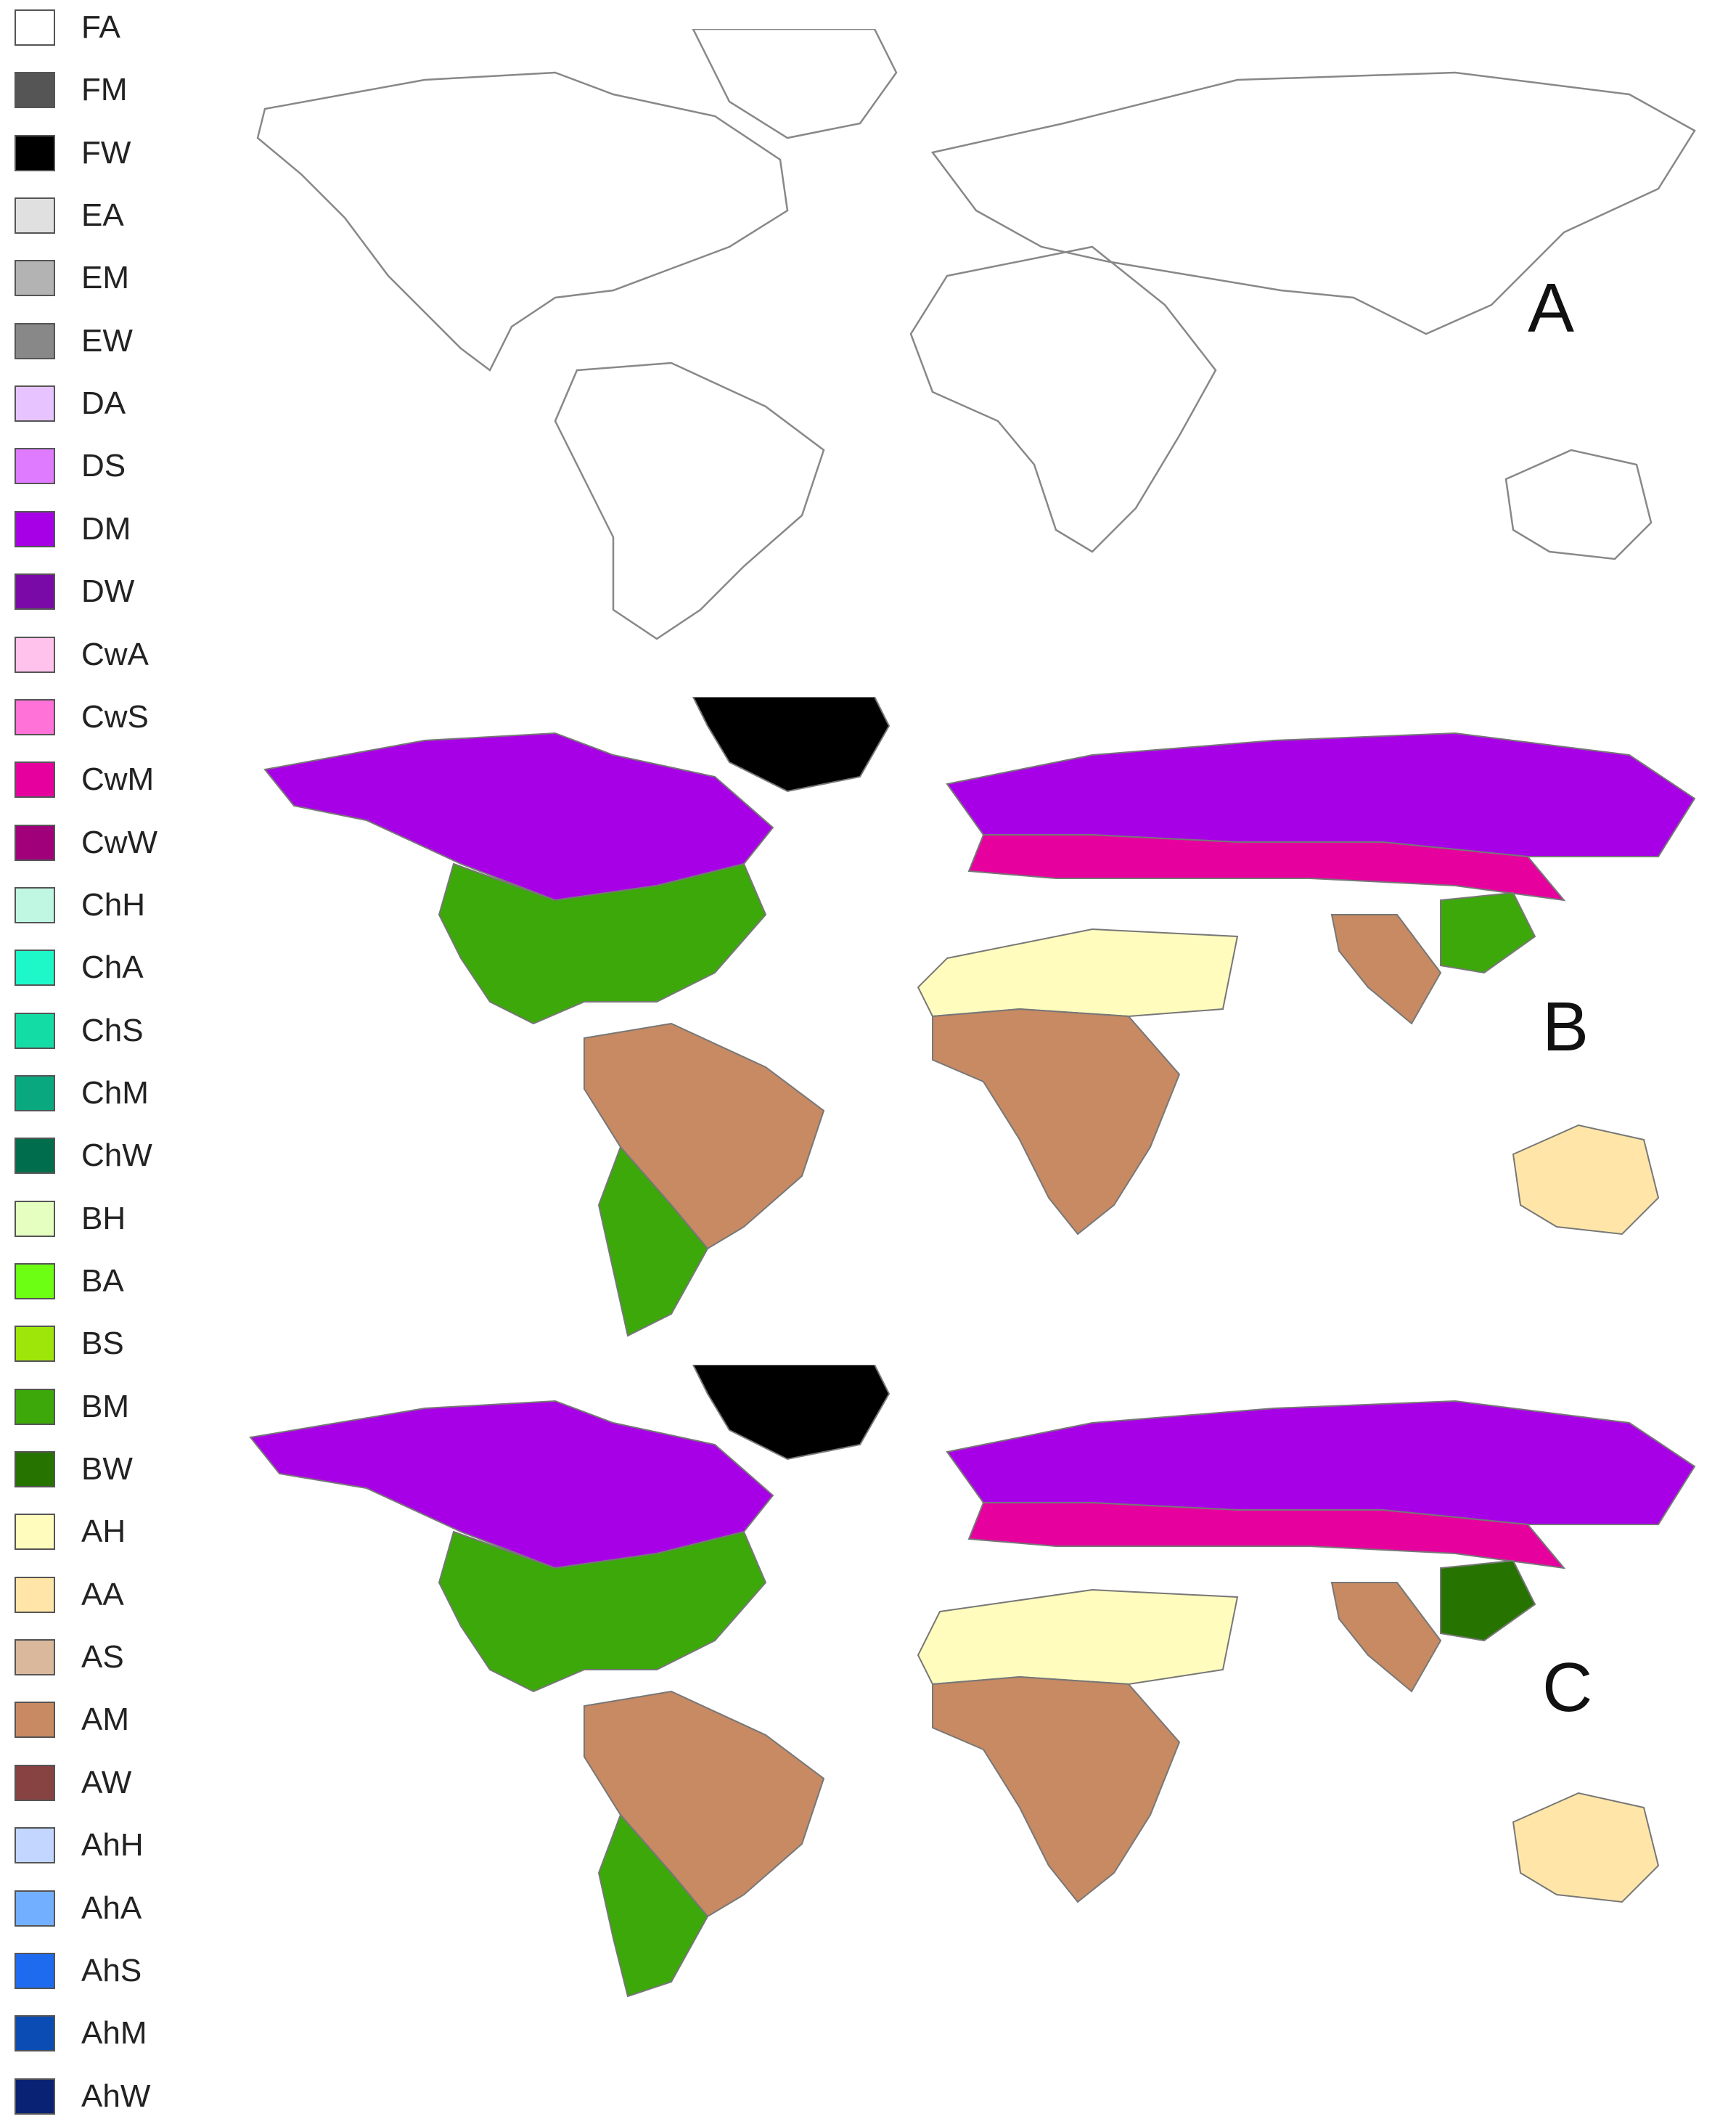 The image size is (1736, 2119). What do you see at coordinates (1567, 1687) in the screenshot?
I see `panel-letter-c: C` at bounding box center [1567, 1687].